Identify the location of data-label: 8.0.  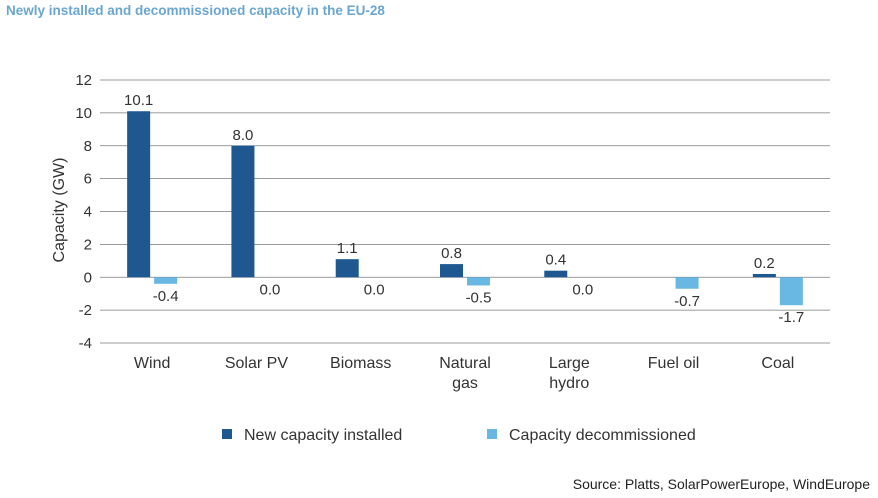
(242, 135).